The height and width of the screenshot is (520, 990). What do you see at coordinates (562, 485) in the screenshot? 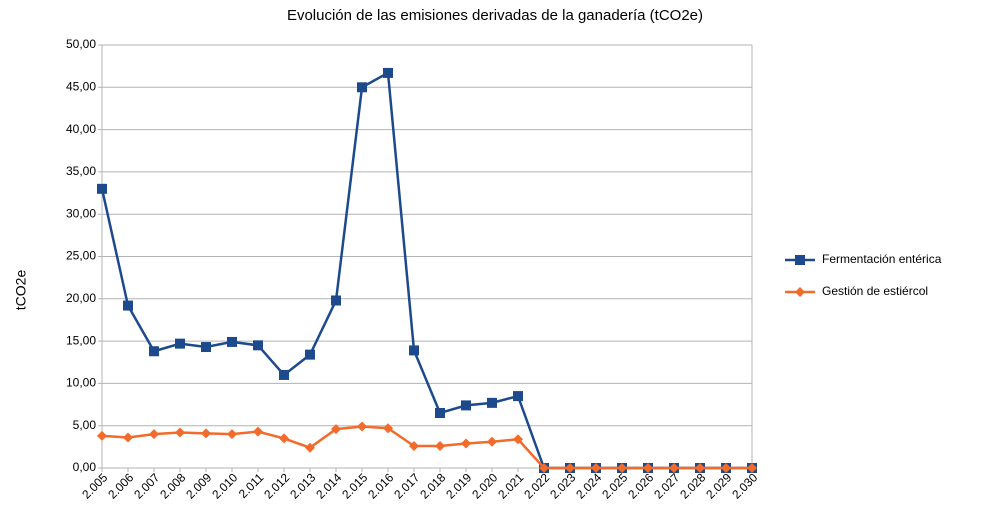
I see `x-tick-label: 2.023` at bounding box center [562, 485].